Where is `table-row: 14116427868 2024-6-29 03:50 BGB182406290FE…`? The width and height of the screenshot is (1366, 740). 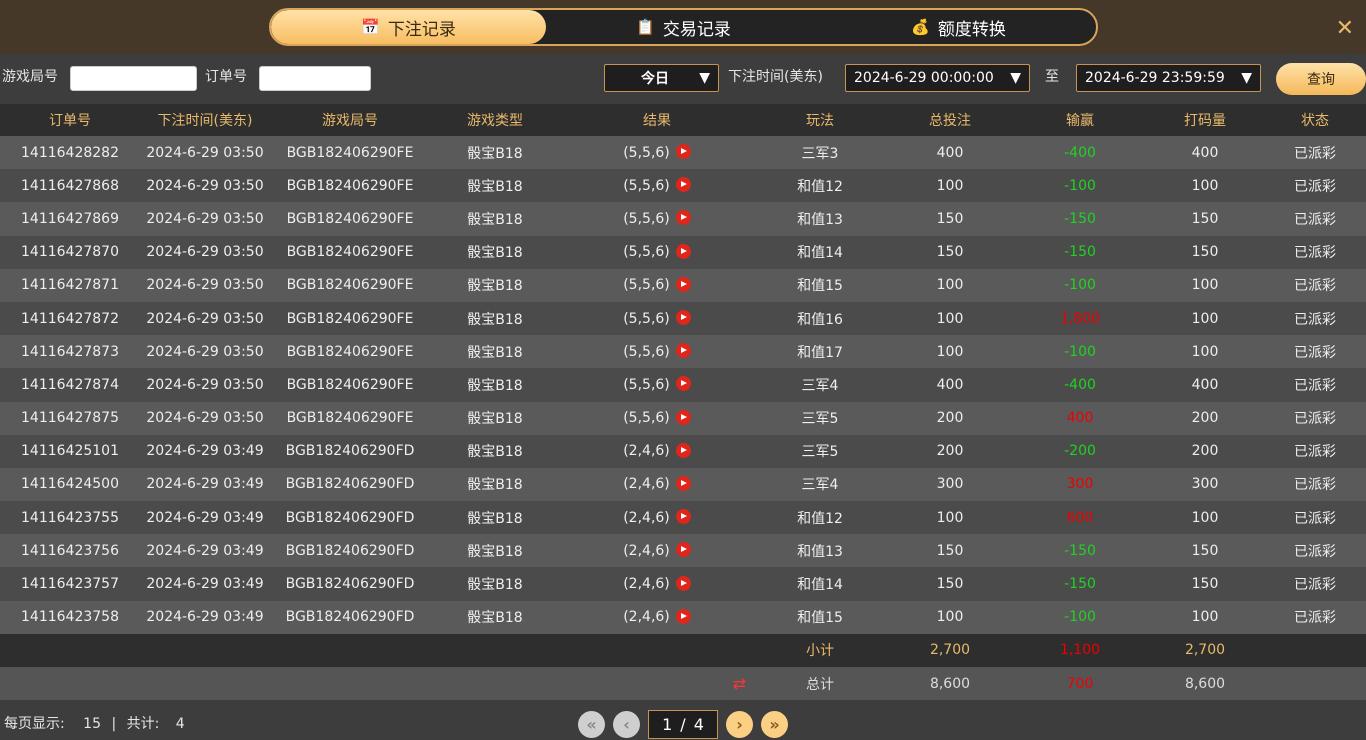
table-row: 14116427868 2024-6-29 03:50 BGB182406290FE… is located at coordinates (683, 186).